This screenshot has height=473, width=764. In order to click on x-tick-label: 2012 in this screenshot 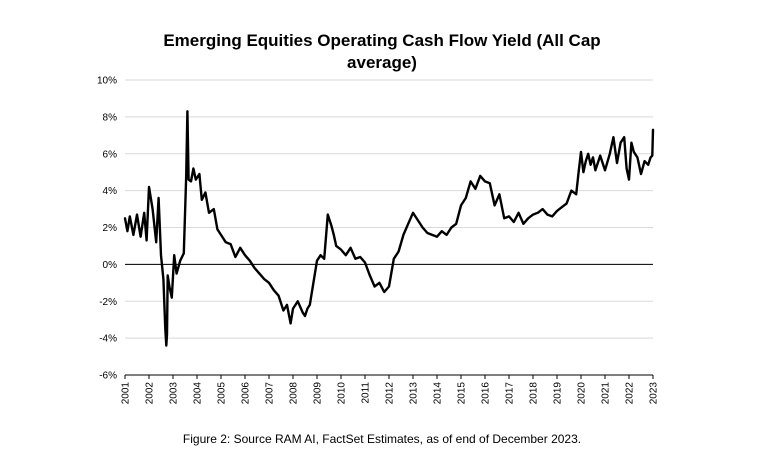, I will do `click(390, 393)`.